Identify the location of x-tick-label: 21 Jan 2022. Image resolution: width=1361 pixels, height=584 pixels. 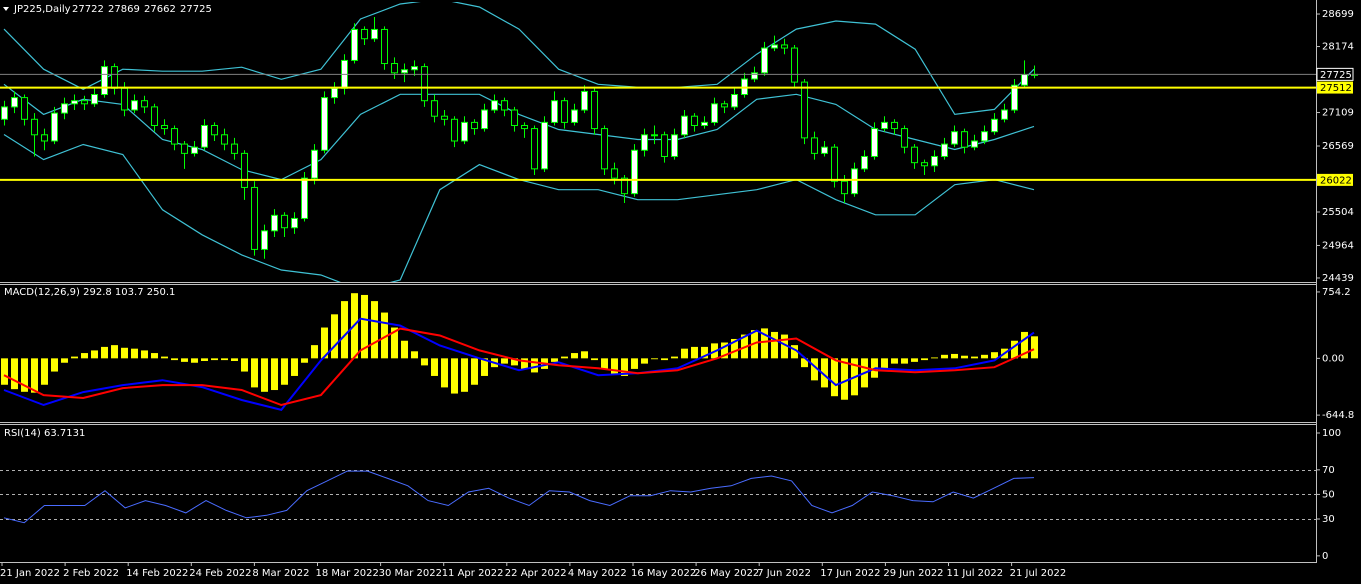
(30, 573).